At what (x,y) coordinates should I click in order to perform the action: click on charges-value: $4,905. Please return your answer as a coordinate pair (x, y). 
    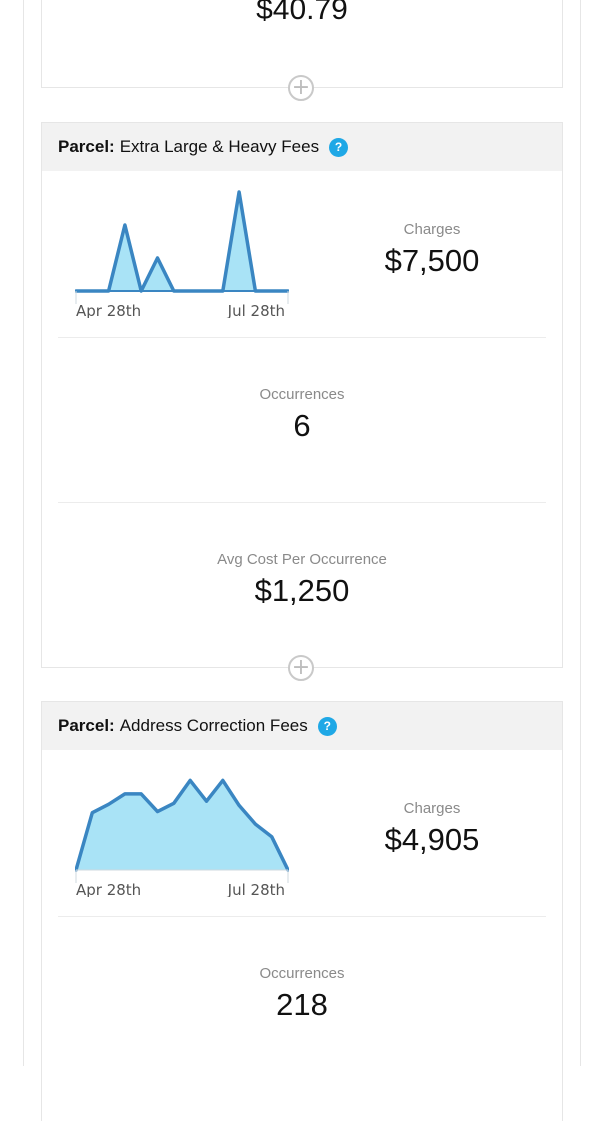
    Looking at the image, I should click on (432, 839).